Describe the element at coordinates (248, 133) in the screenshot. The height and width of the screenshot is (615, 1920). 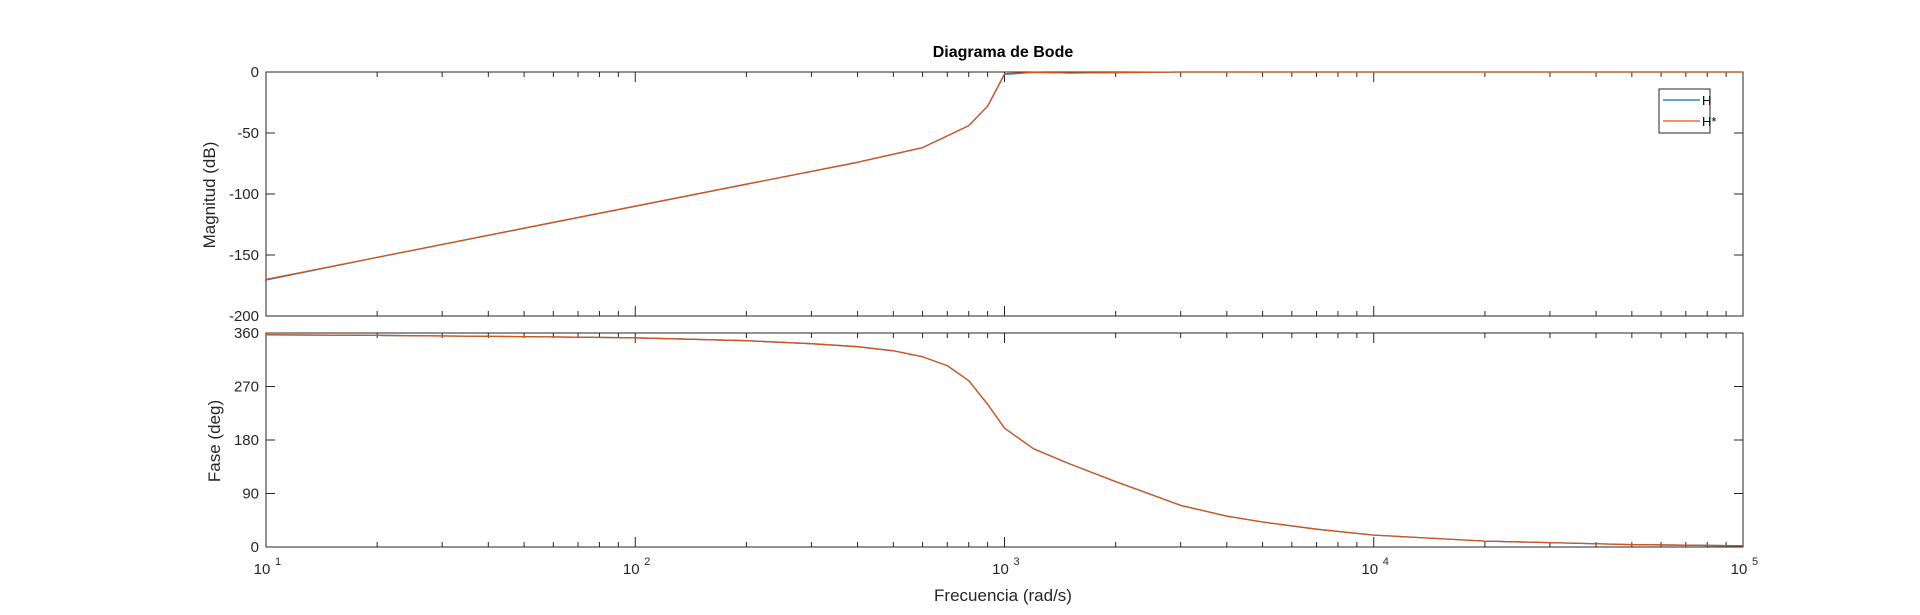
I see `y-tick-label: -50` at that location.